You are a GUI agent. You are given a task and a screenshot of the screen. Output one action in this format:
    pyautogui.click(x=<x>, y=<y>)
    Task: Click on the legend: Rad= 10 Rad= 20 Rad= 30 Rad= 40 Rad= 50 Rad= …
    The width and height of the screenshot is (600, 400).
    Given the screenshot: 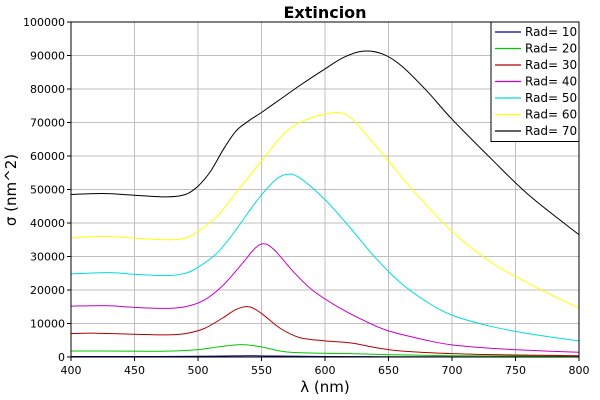 What is the action you would take?
    pyautogui.click(x=535, y=81)
    